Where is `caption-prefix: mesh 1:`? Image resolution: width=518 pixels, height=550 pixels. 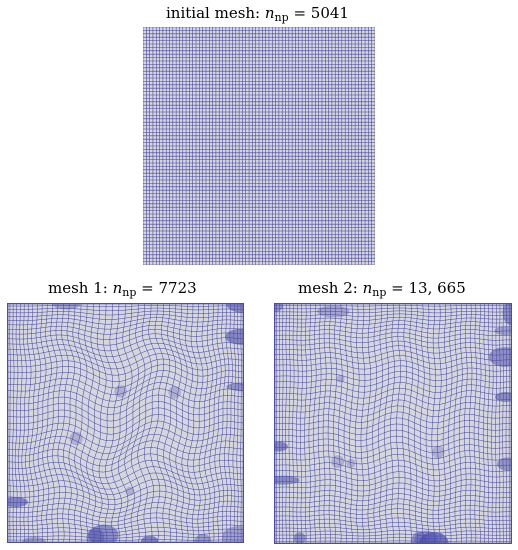
caption-prefix: mesh 1: is located at coordinates (80, 288).